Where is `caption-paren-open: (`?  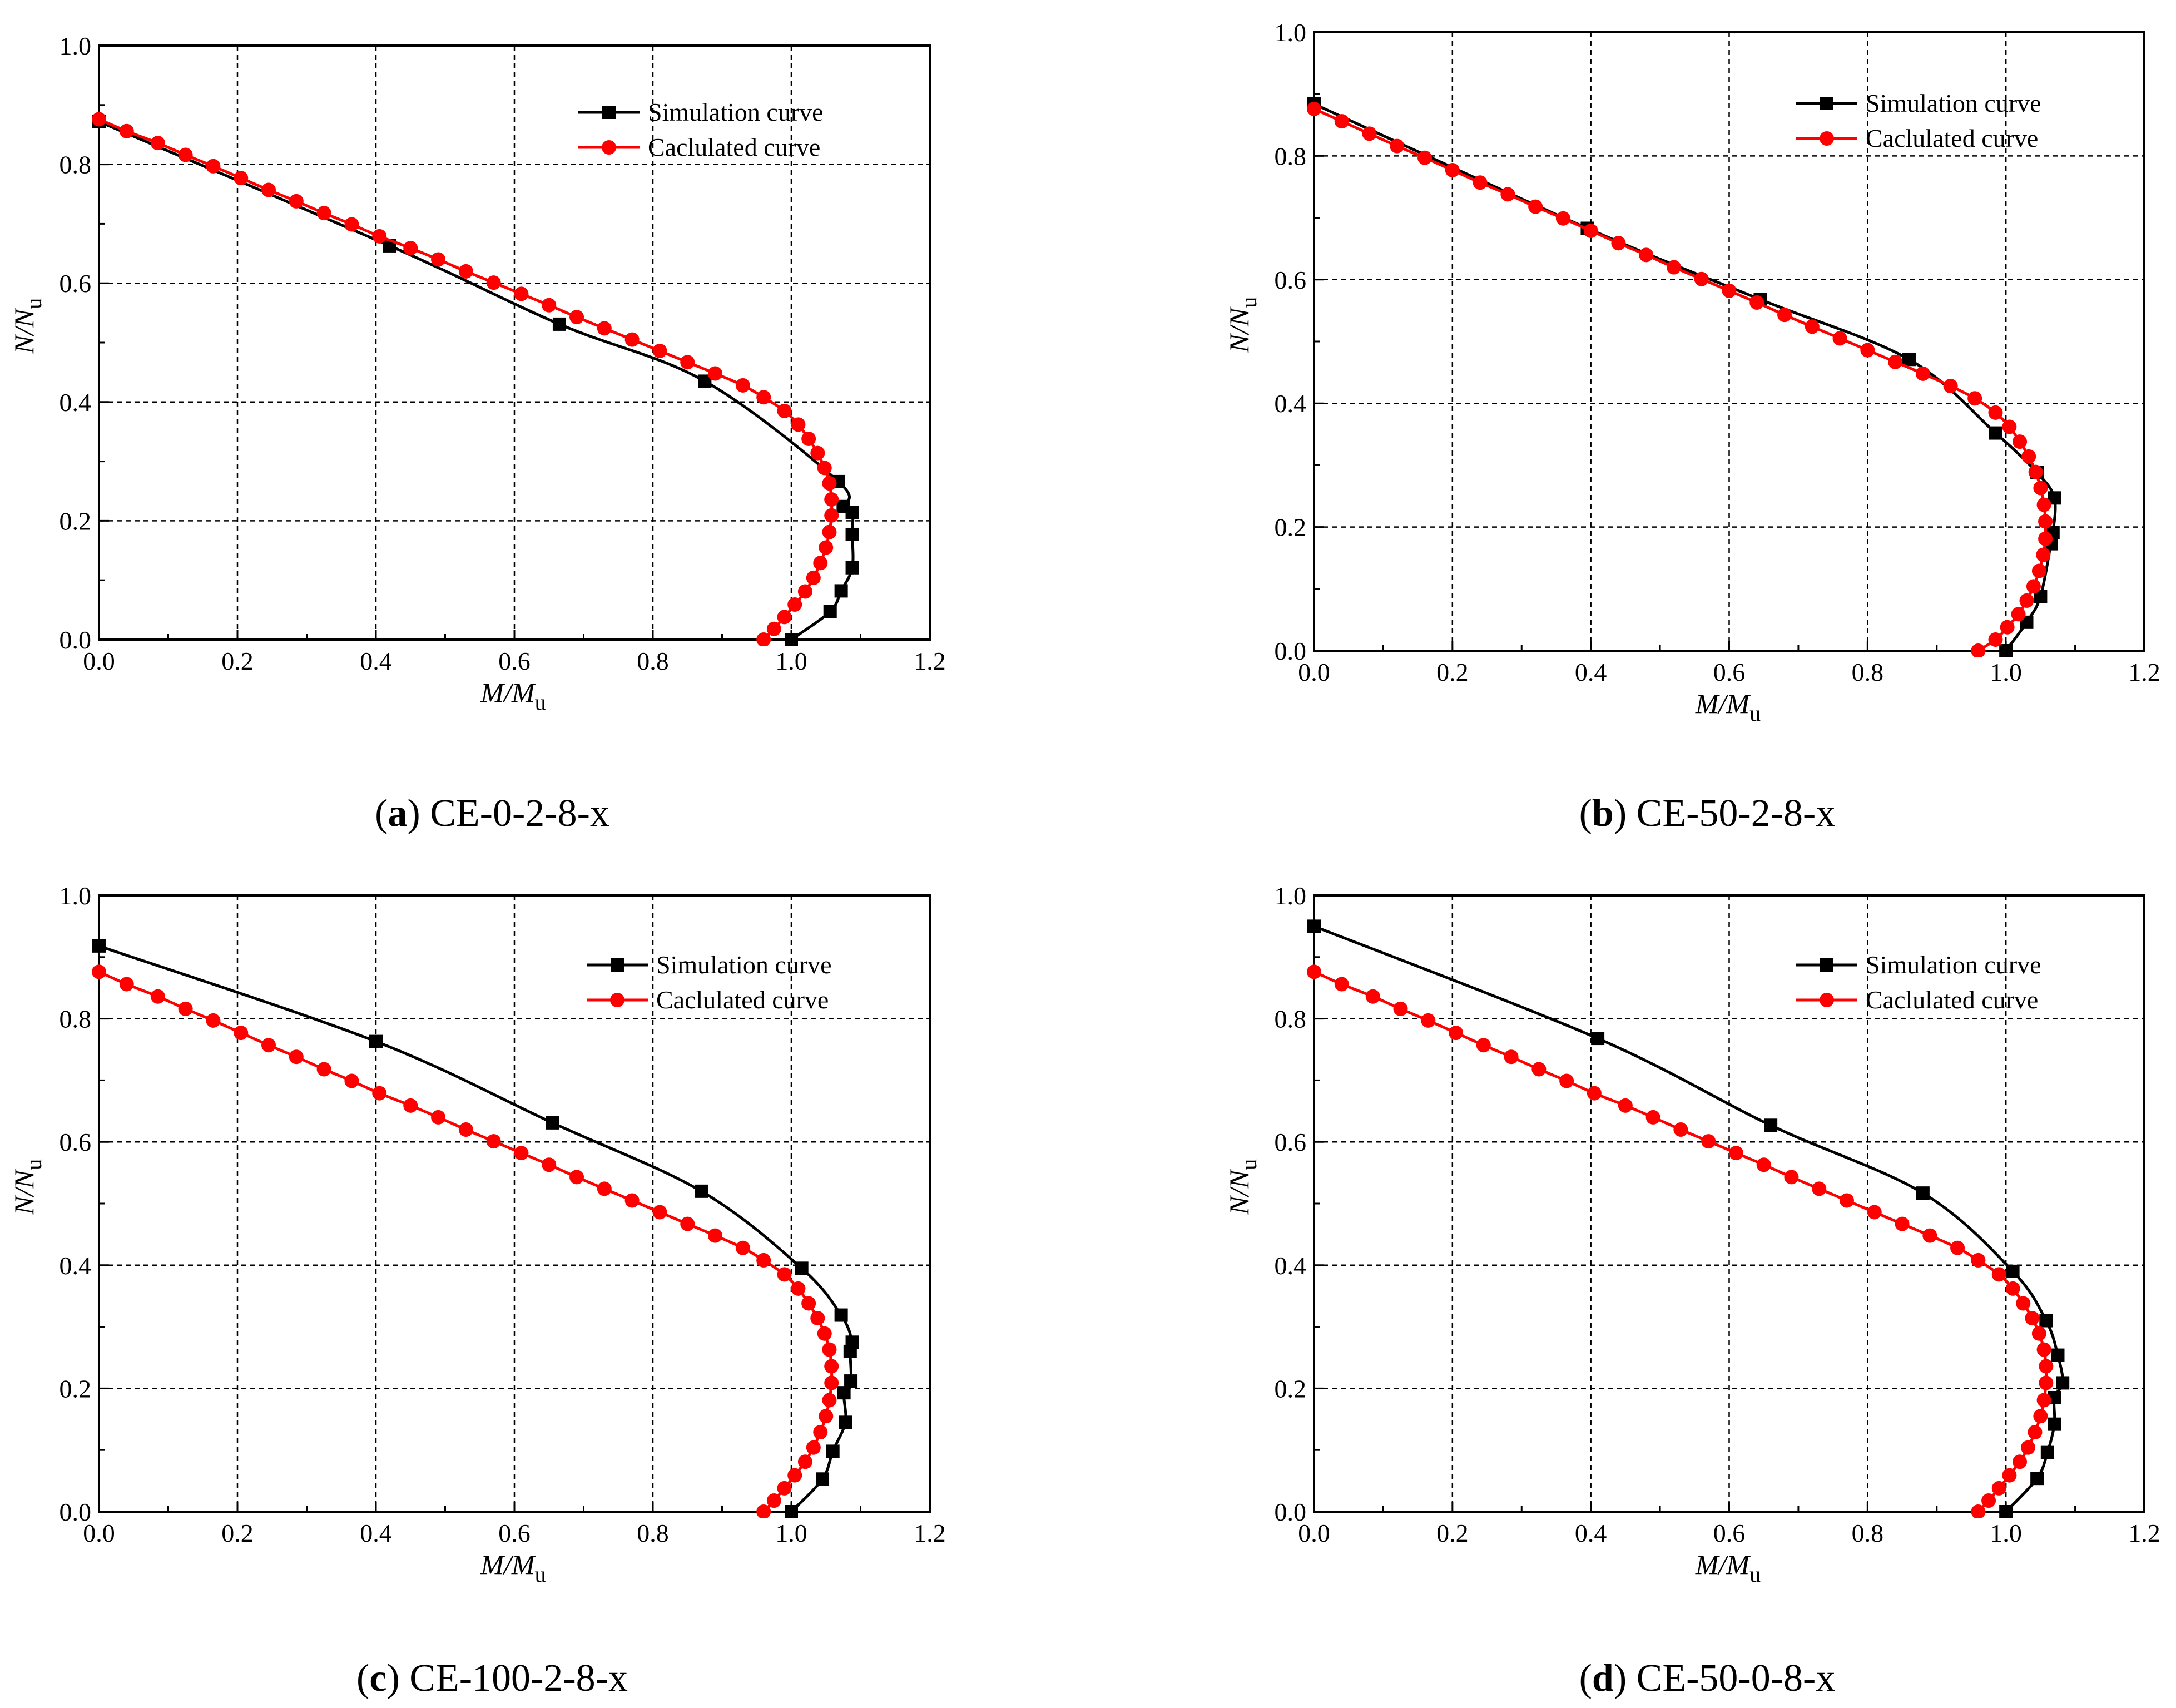 caption-paren-open: ( is located at coordinates (1585, 813).